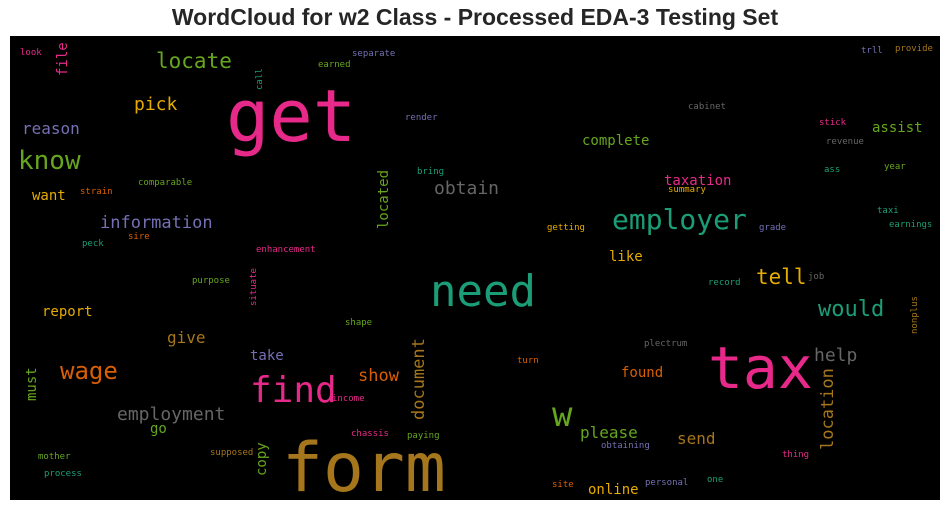 The height and width of the screenshot is (511, 950). Describe the element at coordinates (816, 277) in the screenshot. I see `cloud-word: job` at that location.